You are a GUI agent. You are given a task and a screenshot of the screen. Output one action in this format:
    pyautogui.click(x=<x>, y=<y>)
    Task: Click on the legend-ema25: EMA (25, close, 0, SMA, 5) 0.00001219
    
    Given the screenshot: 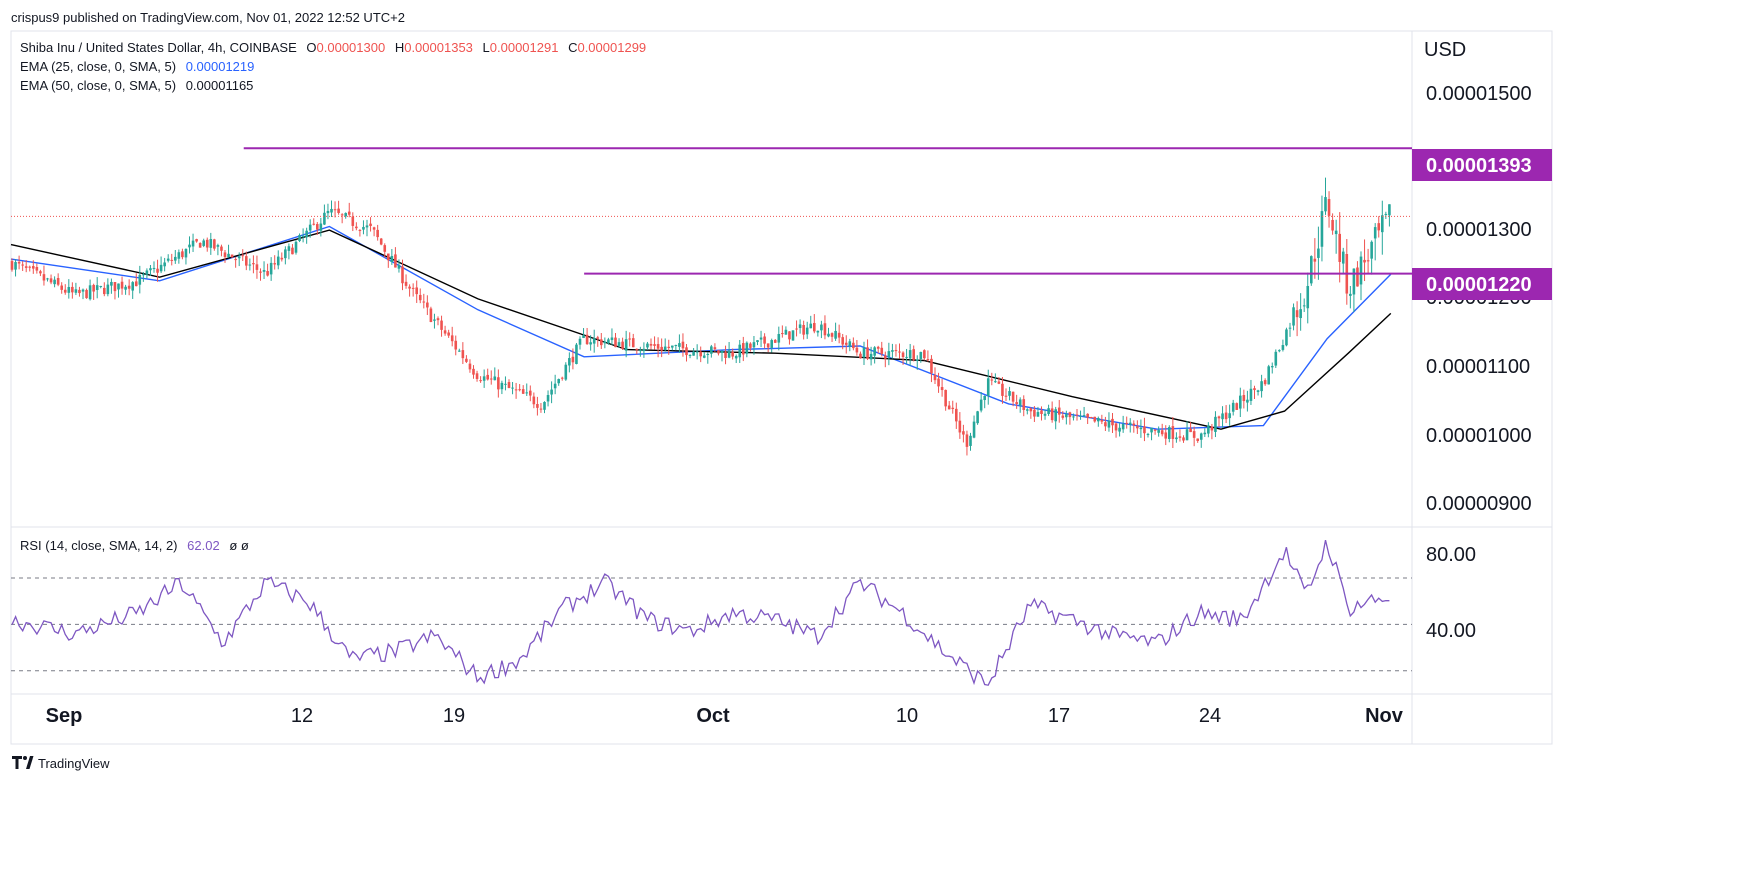 What is the action you would take?
    pyautogui.click(x=137, y=66)
    